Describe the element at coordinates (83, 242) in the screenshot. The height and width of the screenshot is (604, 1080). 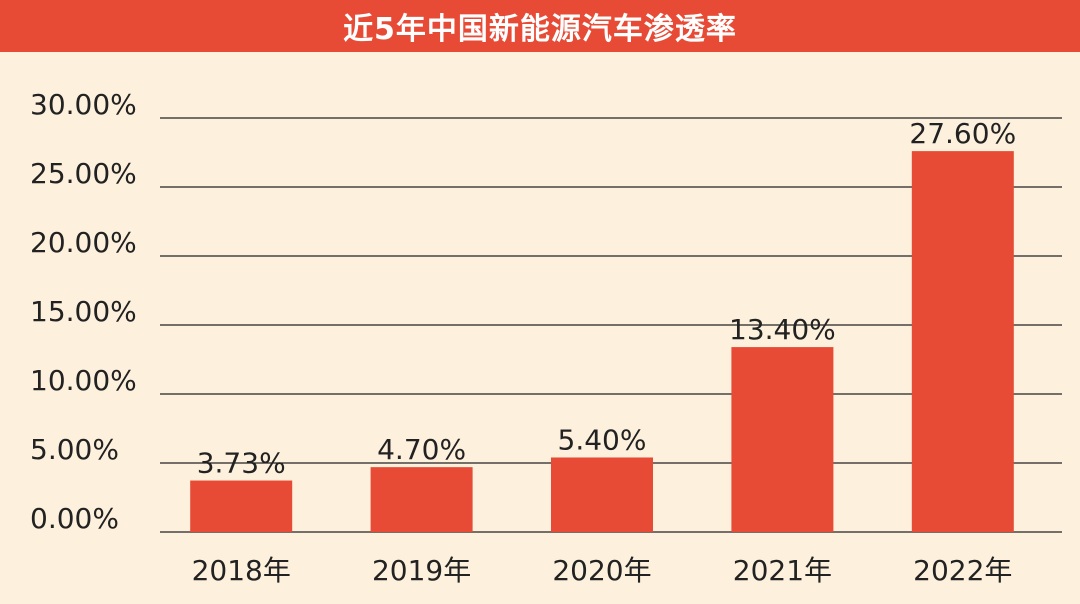
I see `y-tick-label-4: 20.00%` at that location.